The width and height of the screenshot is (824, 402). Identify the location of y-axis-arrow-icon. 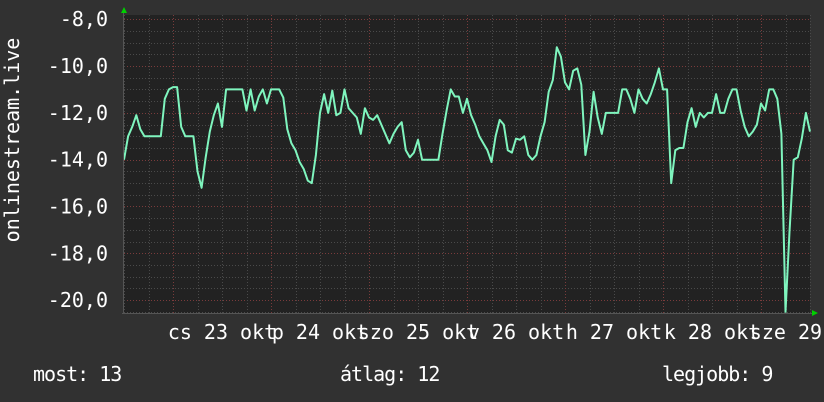
(124, 10).